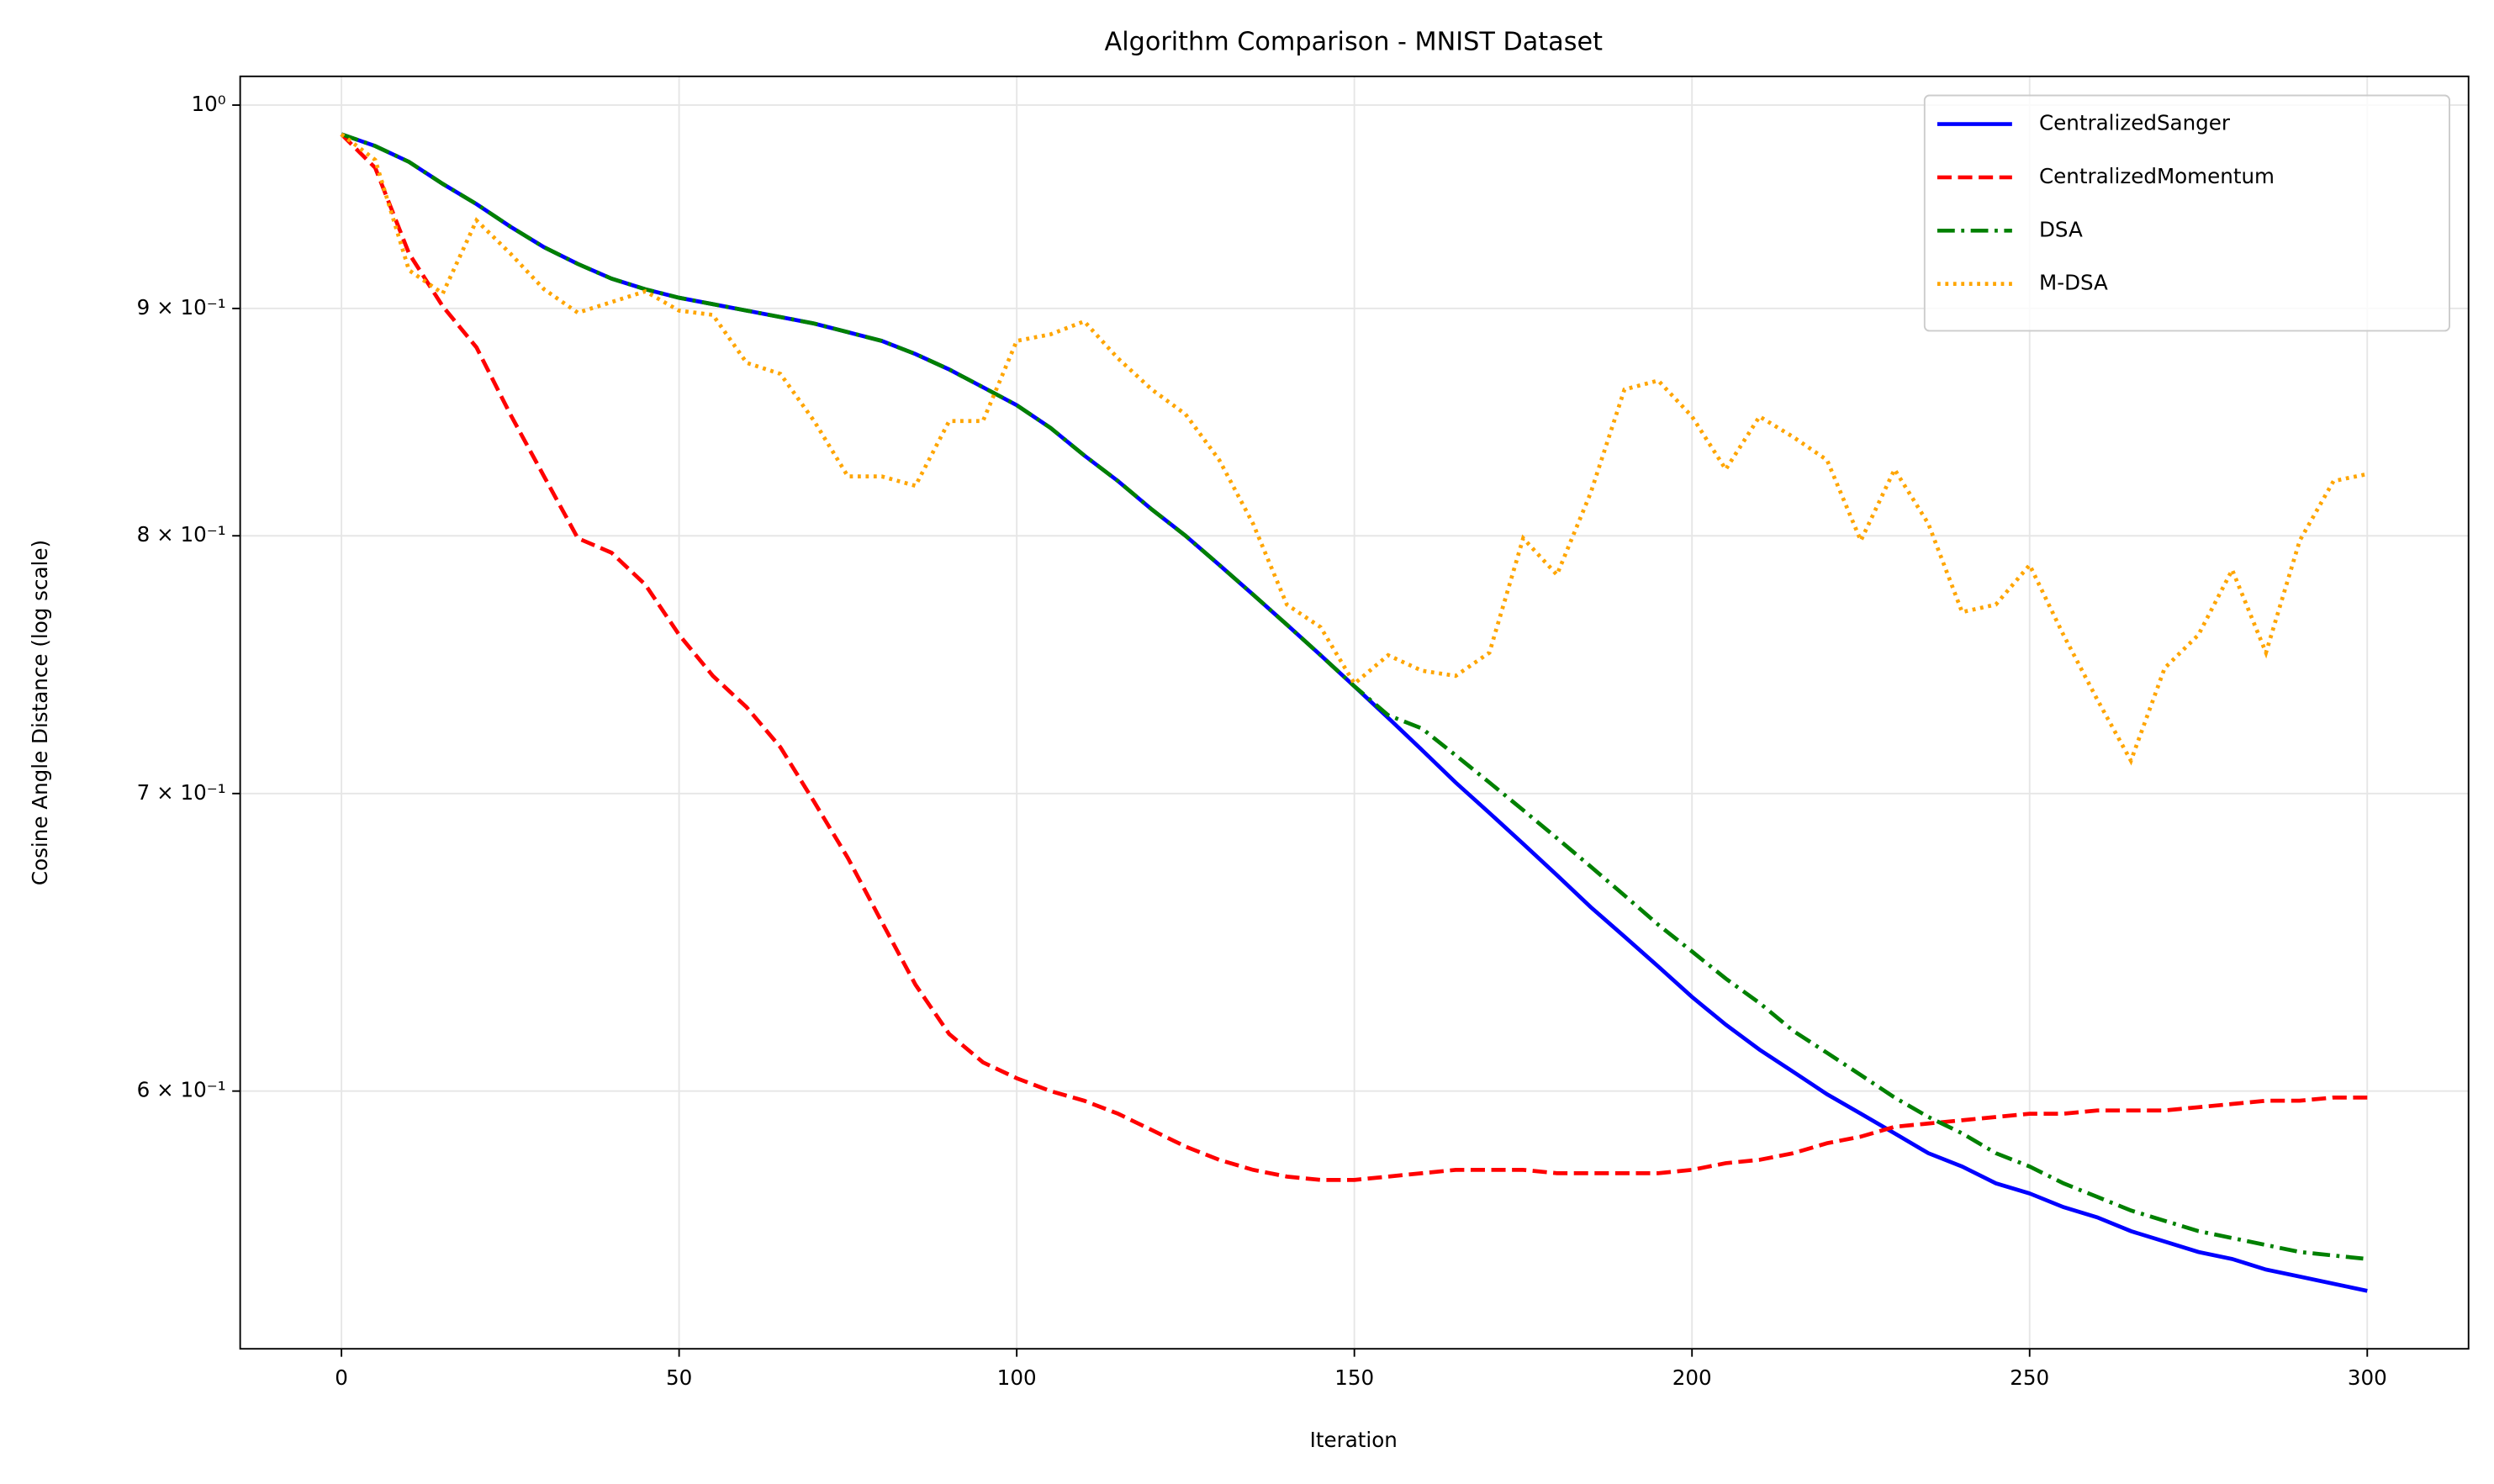  Describe the element at coordinates (1017, 1377) in the screenshot. I see `x-tick-label: 100` at that location.